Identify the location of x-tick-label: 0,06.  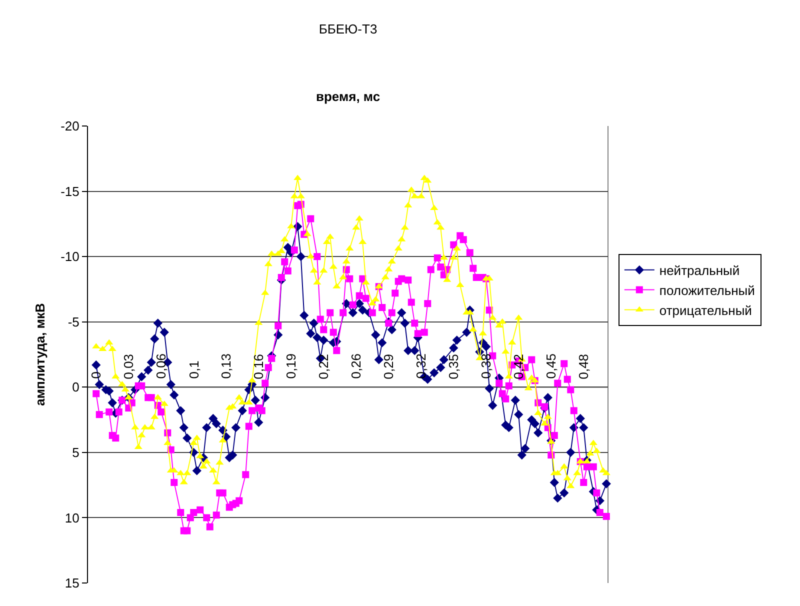
(160, 366).